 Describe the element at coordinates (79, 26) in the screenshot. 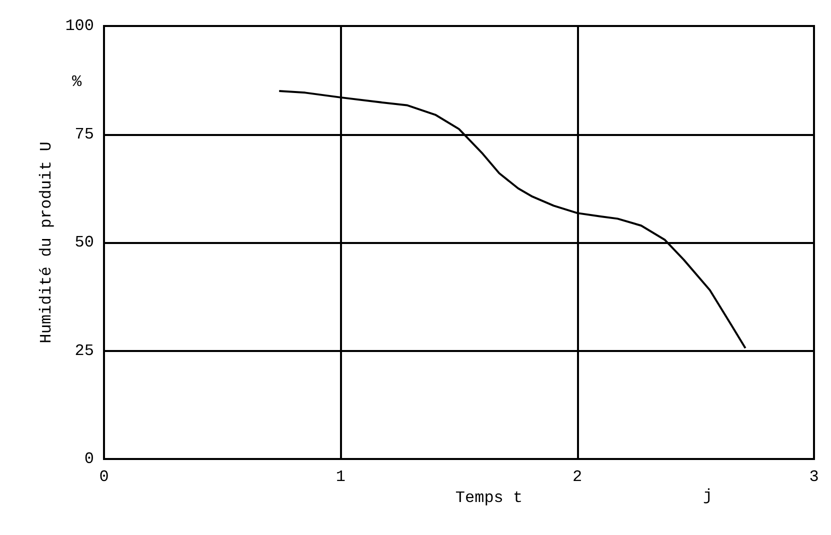

I see `y-tick-label: 100` at that location.